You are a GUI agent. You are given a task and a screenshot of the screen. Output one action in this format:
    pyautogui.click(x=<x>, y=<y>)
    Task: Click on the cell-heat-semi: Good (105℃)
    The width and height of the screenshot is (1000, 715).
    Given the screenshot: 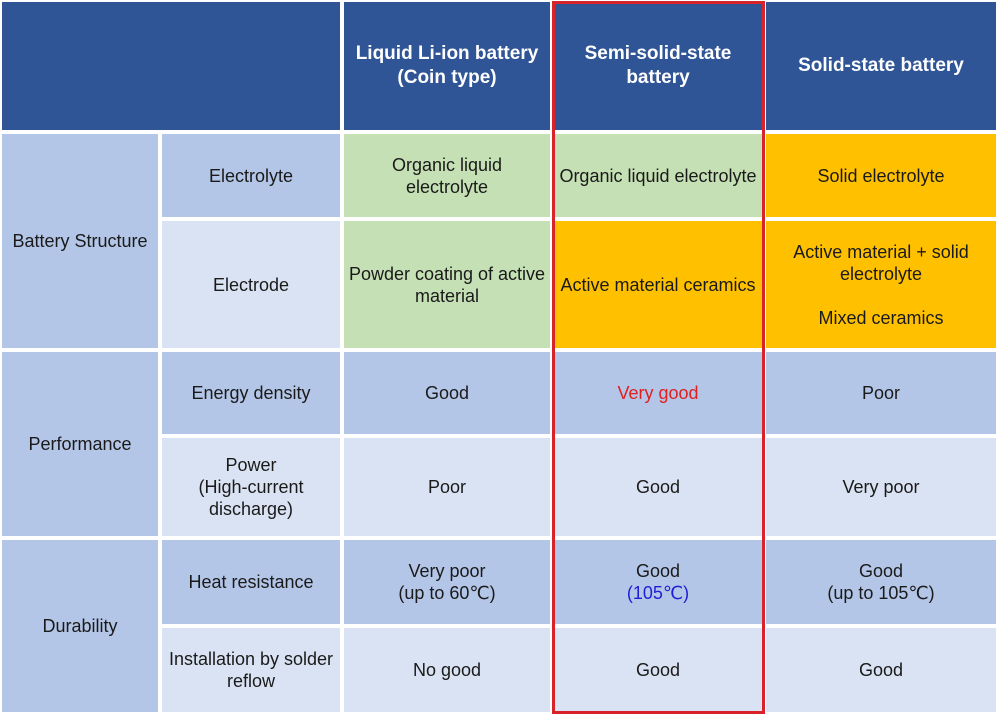 What is the action you would take?
    pyautogui.click(x=658, y=582)
    